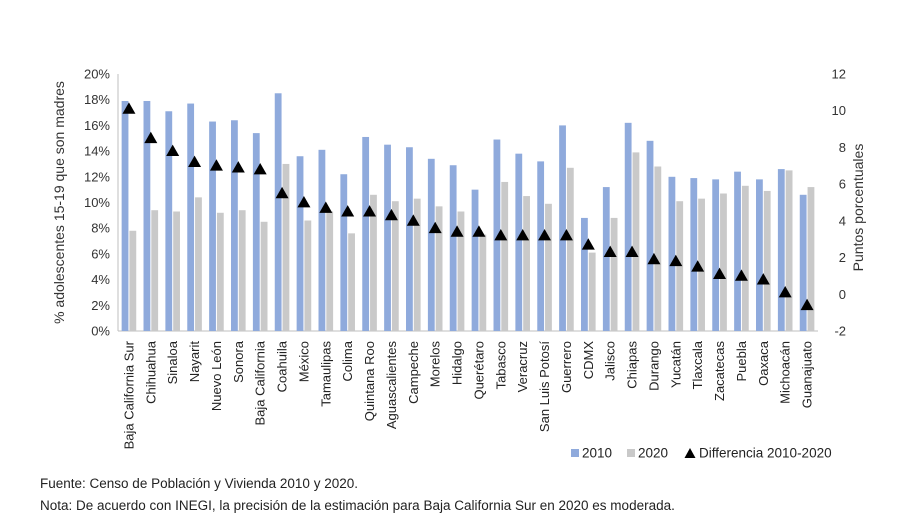 The height and width of the screenshot is (523, 897). I want to click on left-tick-label: 16%, so click(97, 125).